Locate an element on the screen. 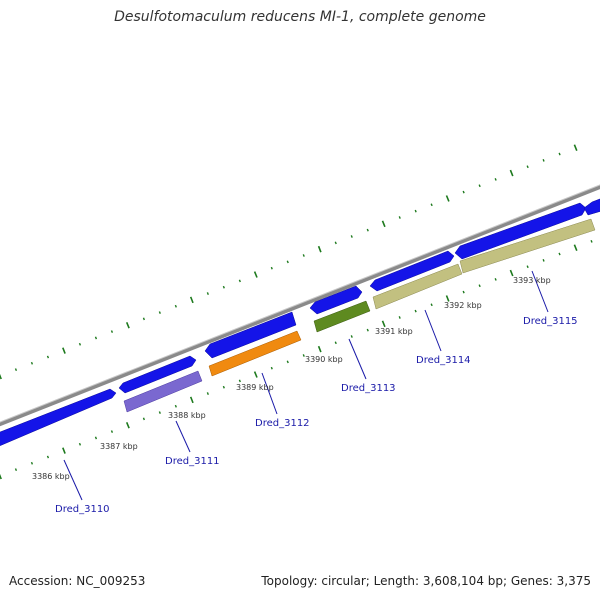 This screenshot has width=600, height=600. gene-label-dred-3113: Dred_3113 is located at coordinates (368, 388).